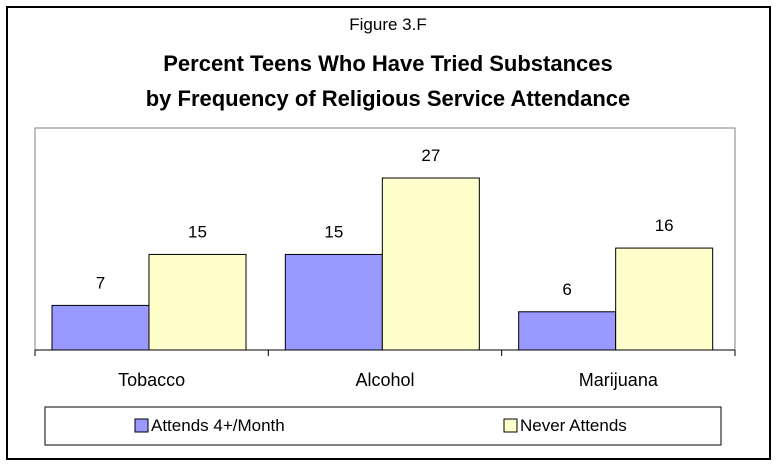 The width and height of the screenshot is (777, 466). Describe the element at coordinates (100, 282) in the screenshot. I see `data-label-tobacco-attends-4-month: 7` at that location.